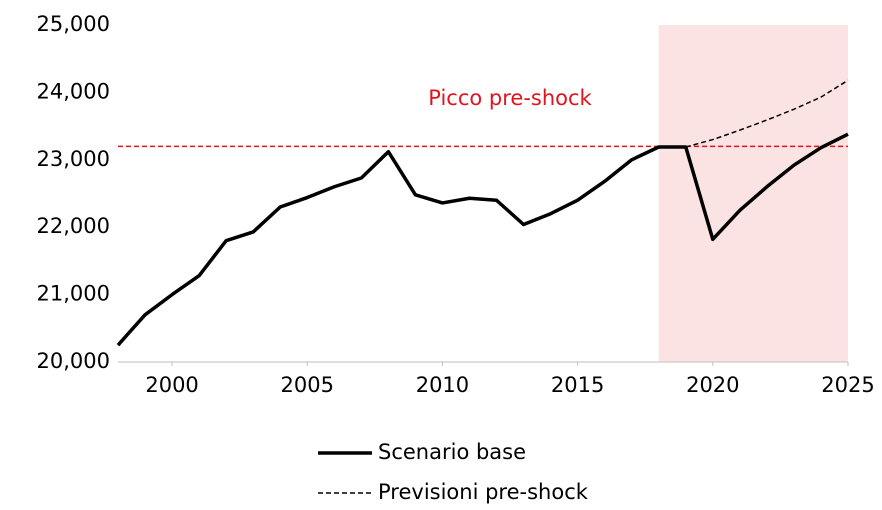  Describe the element at coordinates (847, 385) in the screenshot. I see `x-tick-label: 2025` at that location.